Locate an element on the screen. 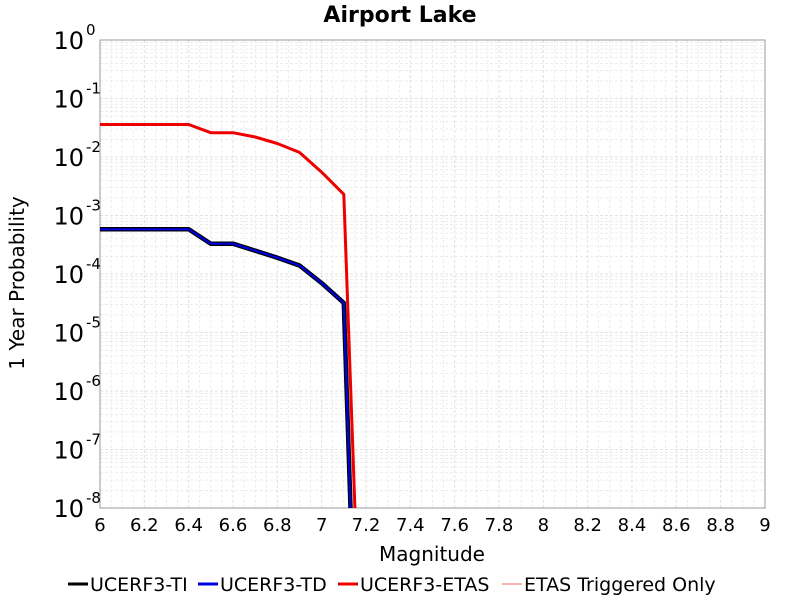 This screenshot has width=800, height=600. x-tick-label: 7.2 is located at coordinates (366, 525).